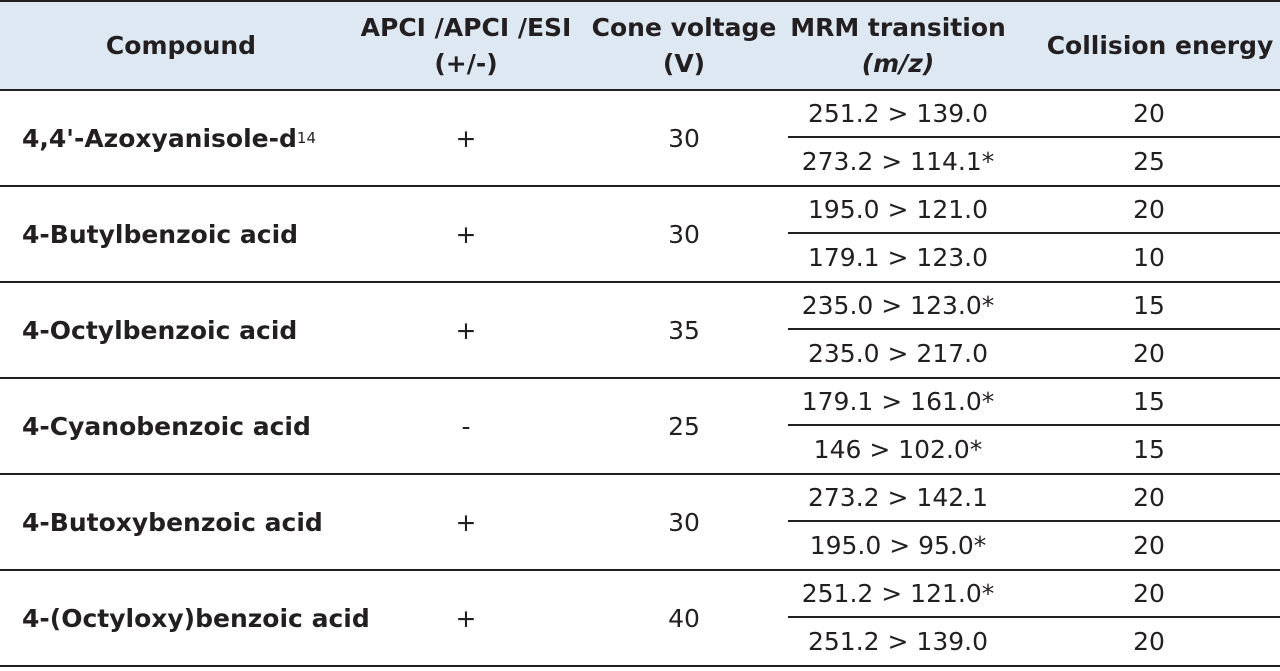 This screenshot has width=1280, height=671. What do you see at coordinates (684, 63) in the screenshot?
I see `header-cone-voltage-unit: (V)` at bounding box center [684, 63].